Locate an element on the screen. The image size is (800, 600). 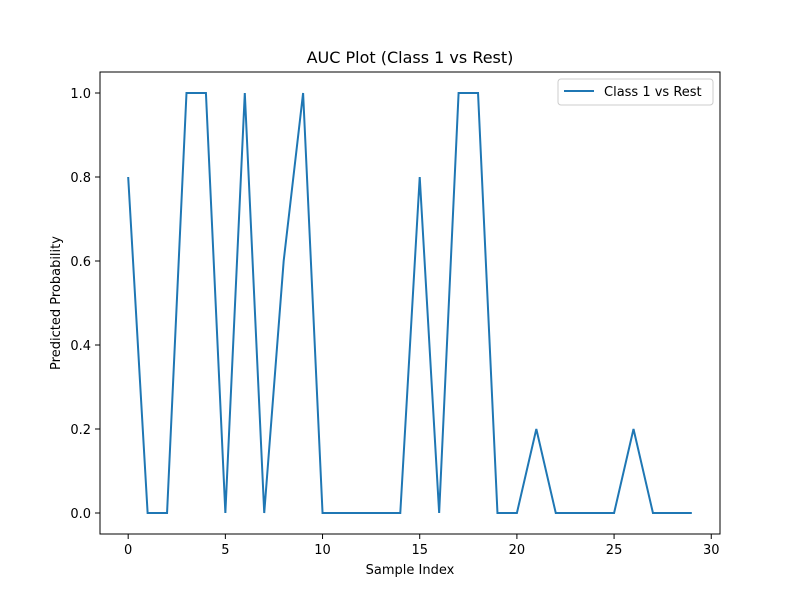
legend-box is located at coordinates (635, 92).